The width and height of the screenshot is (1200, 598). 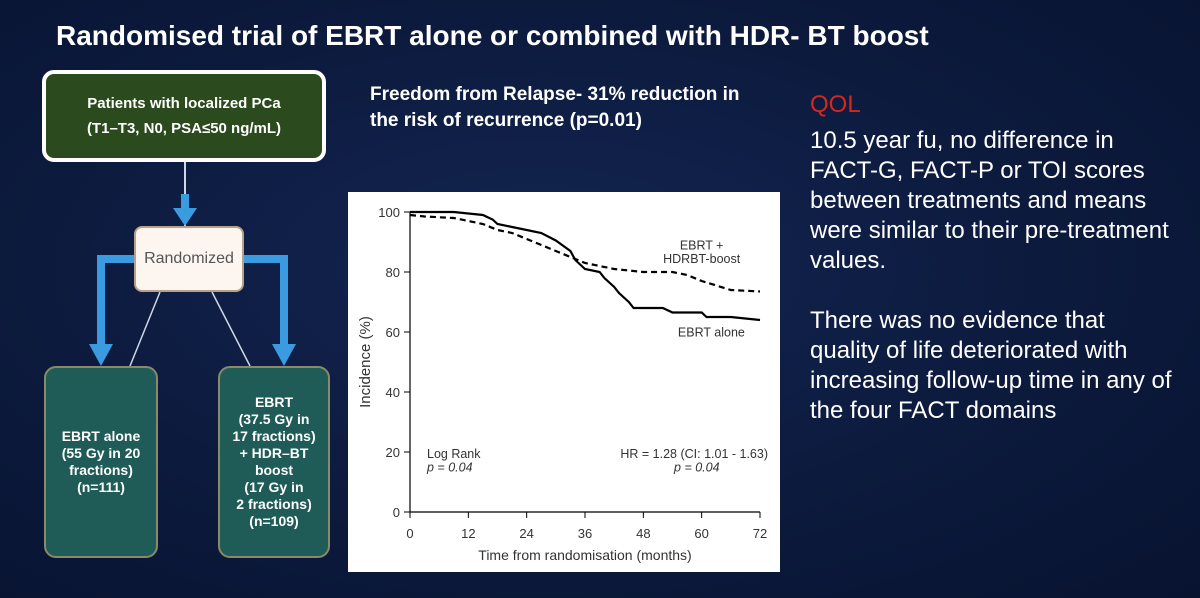 What do you see at coordinates (101, 453) in the screenshot?
I see `arm-ebrt-alone-line: (55 Gy in 20` at bounding box center [101, 453].